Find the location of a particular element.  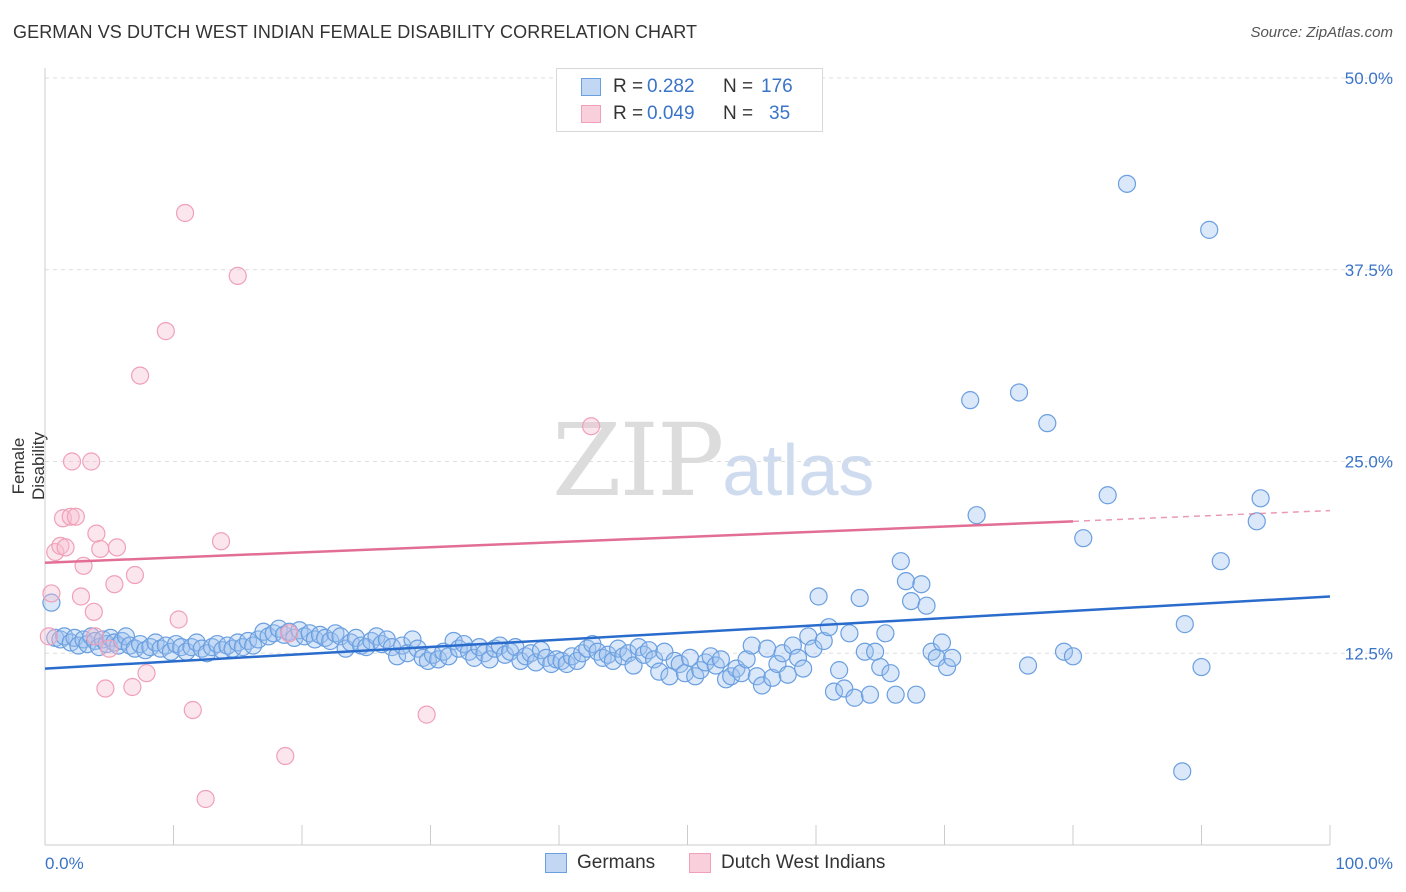

correlation-legend: R = 0.282 N = 176 R = 0.049 N = 35 is located at coordinates (689, 100).